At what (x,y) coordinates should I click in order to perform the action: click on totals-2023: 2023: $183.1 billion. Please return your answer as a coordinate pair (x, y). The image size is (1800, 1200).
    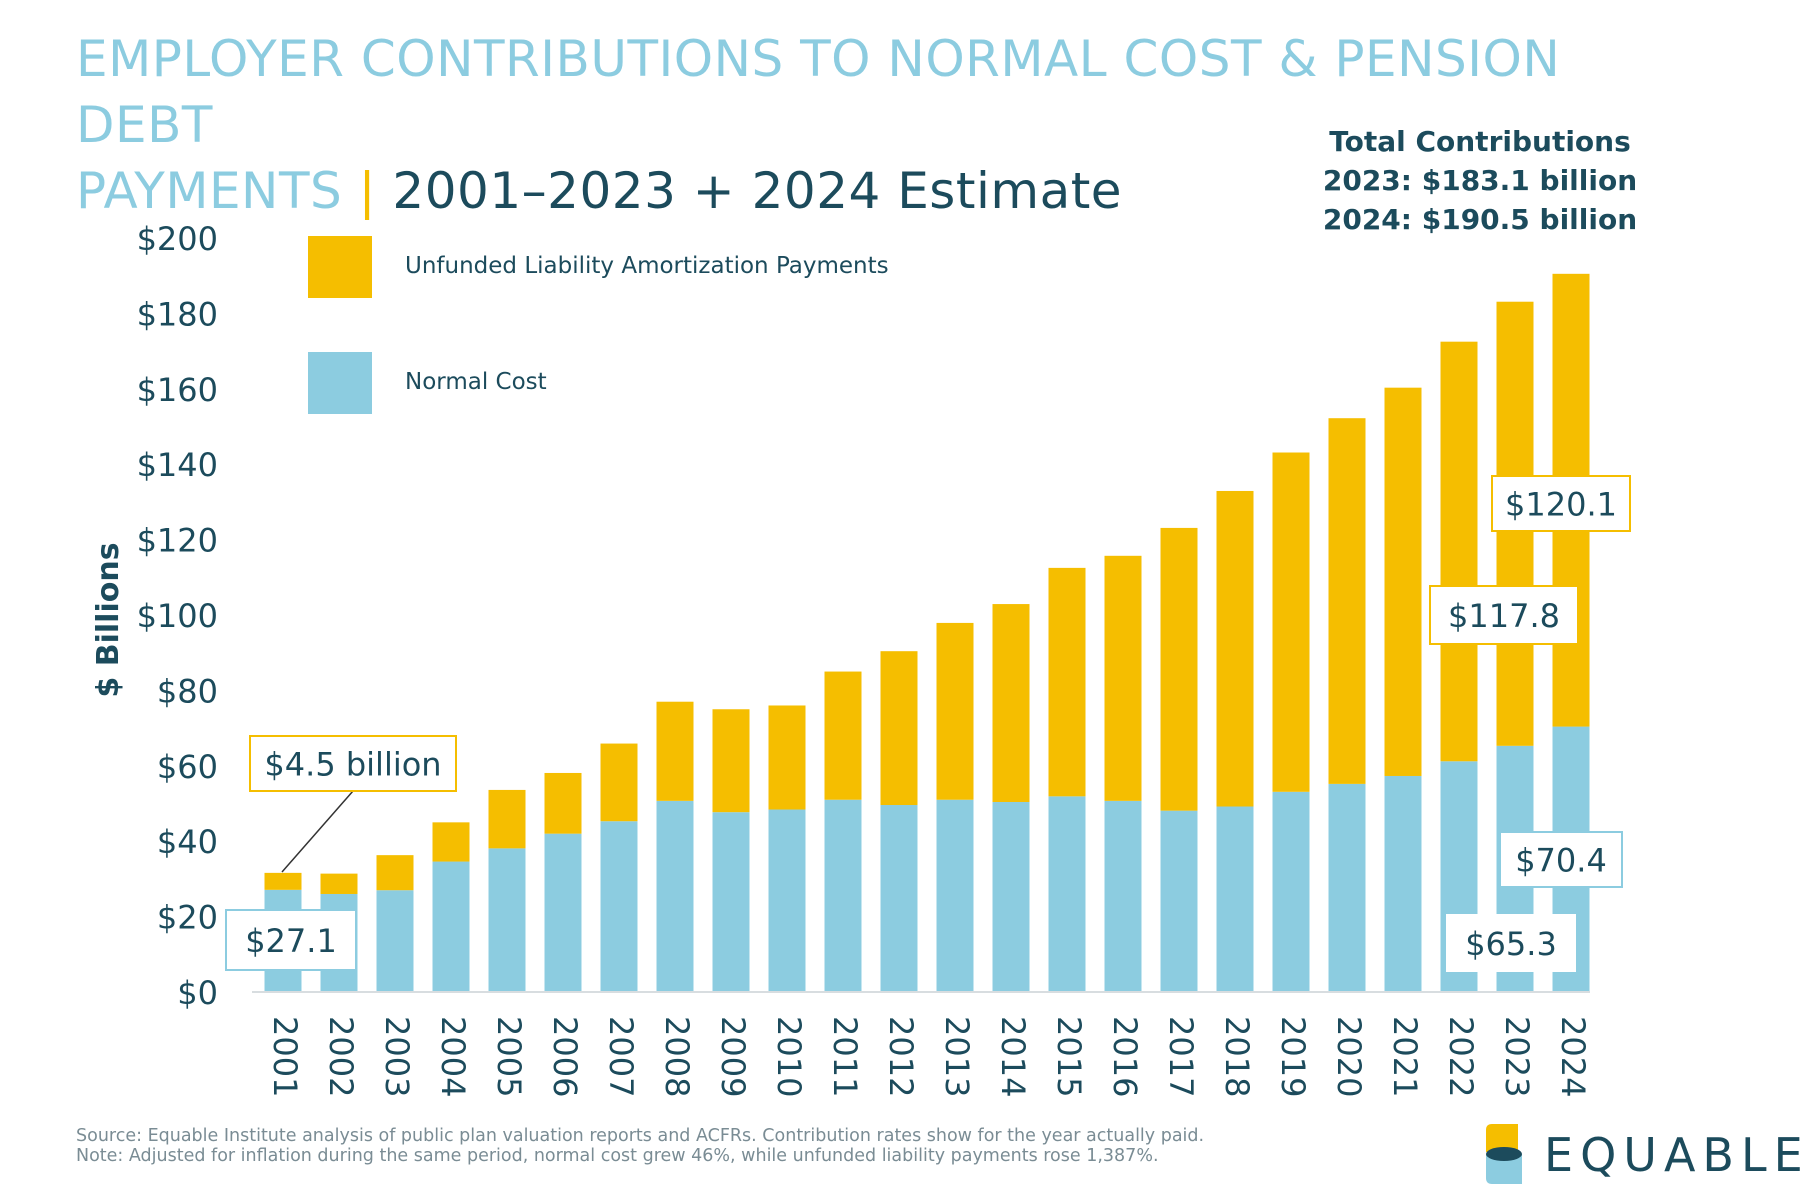
    Looking at the image, I should click on (1480, 180).